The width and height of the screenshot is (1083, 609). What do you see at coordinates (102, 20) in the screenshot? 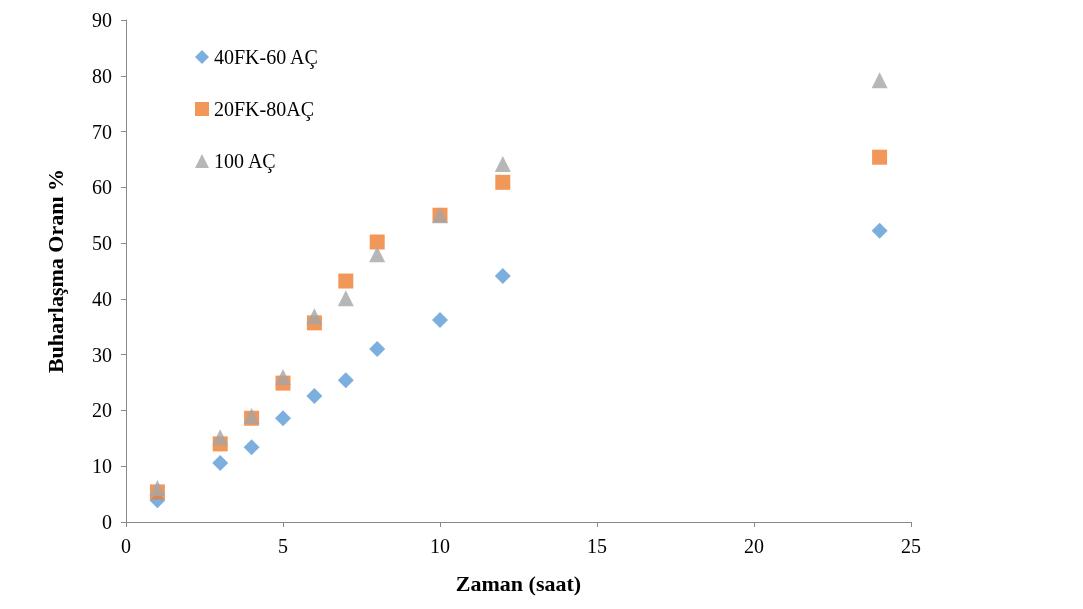
I see `y-tick-label: 90` at bounding box center [102, 20].